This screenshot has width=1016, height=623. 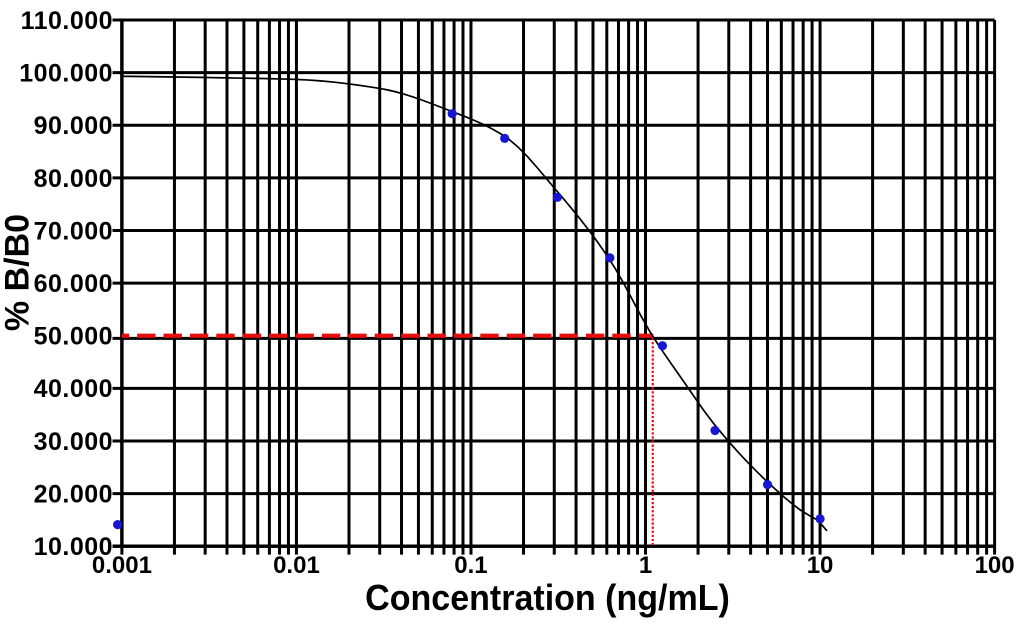 What do you see at coordinates (73, 389) in the screenshot?
I see `y-tick-label: 40.000` at bounding box center [73, 389].